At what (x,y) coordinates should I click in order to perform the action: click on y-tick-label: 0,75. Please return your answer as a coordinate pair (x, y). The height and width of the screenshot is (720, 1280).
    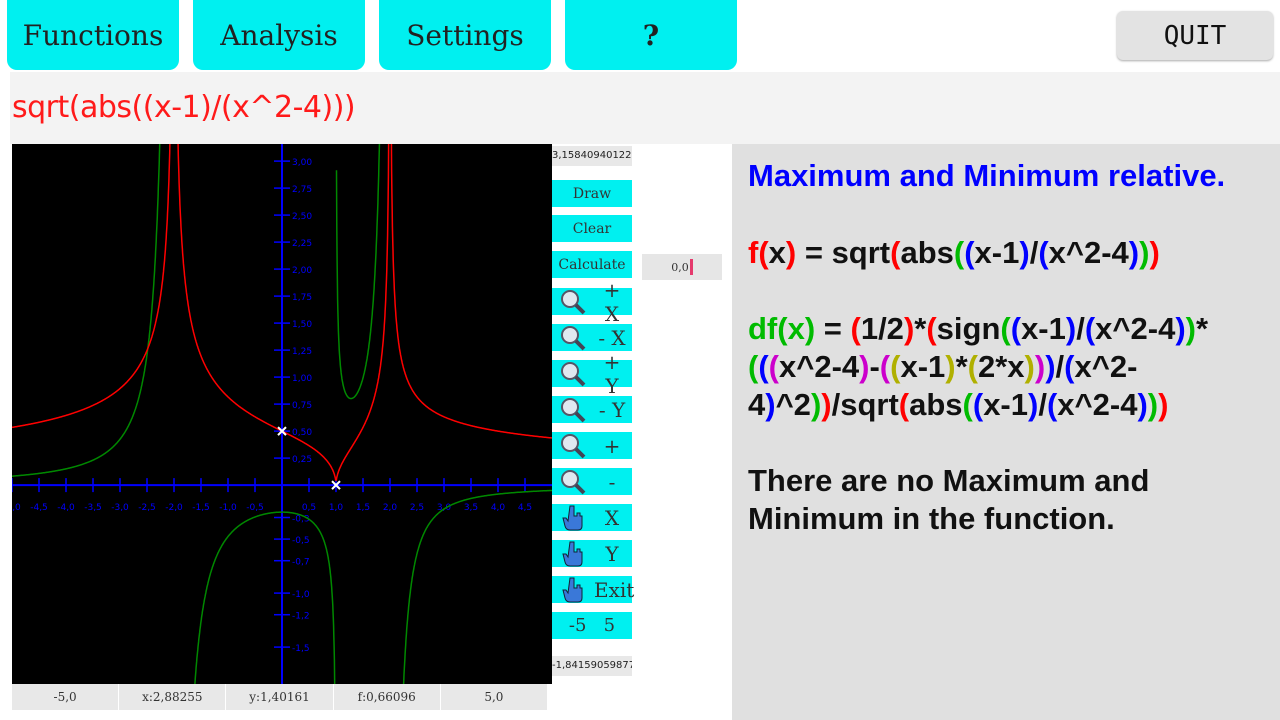
    Looking at the image, I should click on (302, 406).